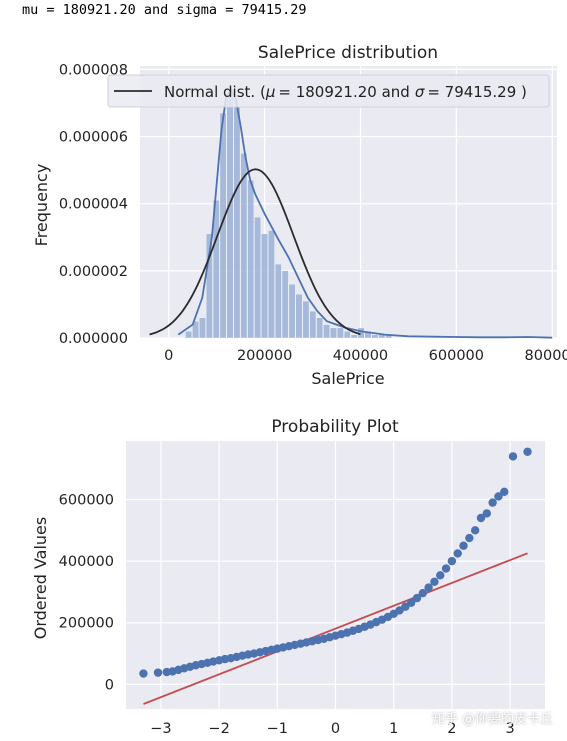  Describe the element at coordinates (168, 356) in the screenshot. I see `chart1-x-tick-label: 0` at that location.